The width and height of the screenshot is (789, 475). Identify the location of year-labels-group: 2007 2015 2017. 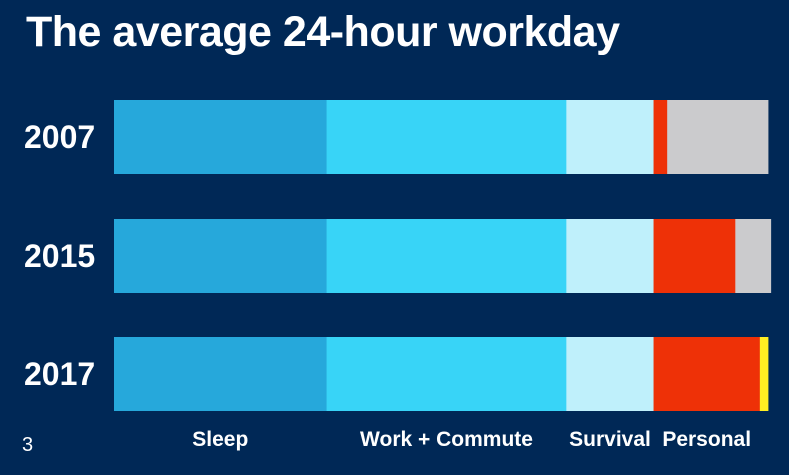
(59, 255).